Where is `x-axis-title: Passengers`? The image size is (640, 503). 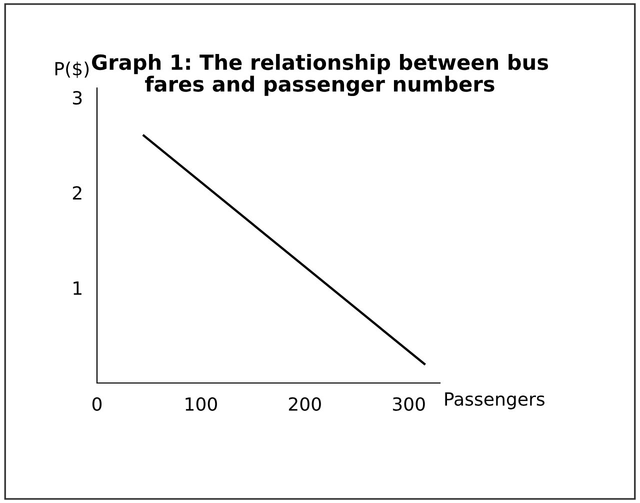
x-axis-title: Passengers is located at coordinates (494, 401).